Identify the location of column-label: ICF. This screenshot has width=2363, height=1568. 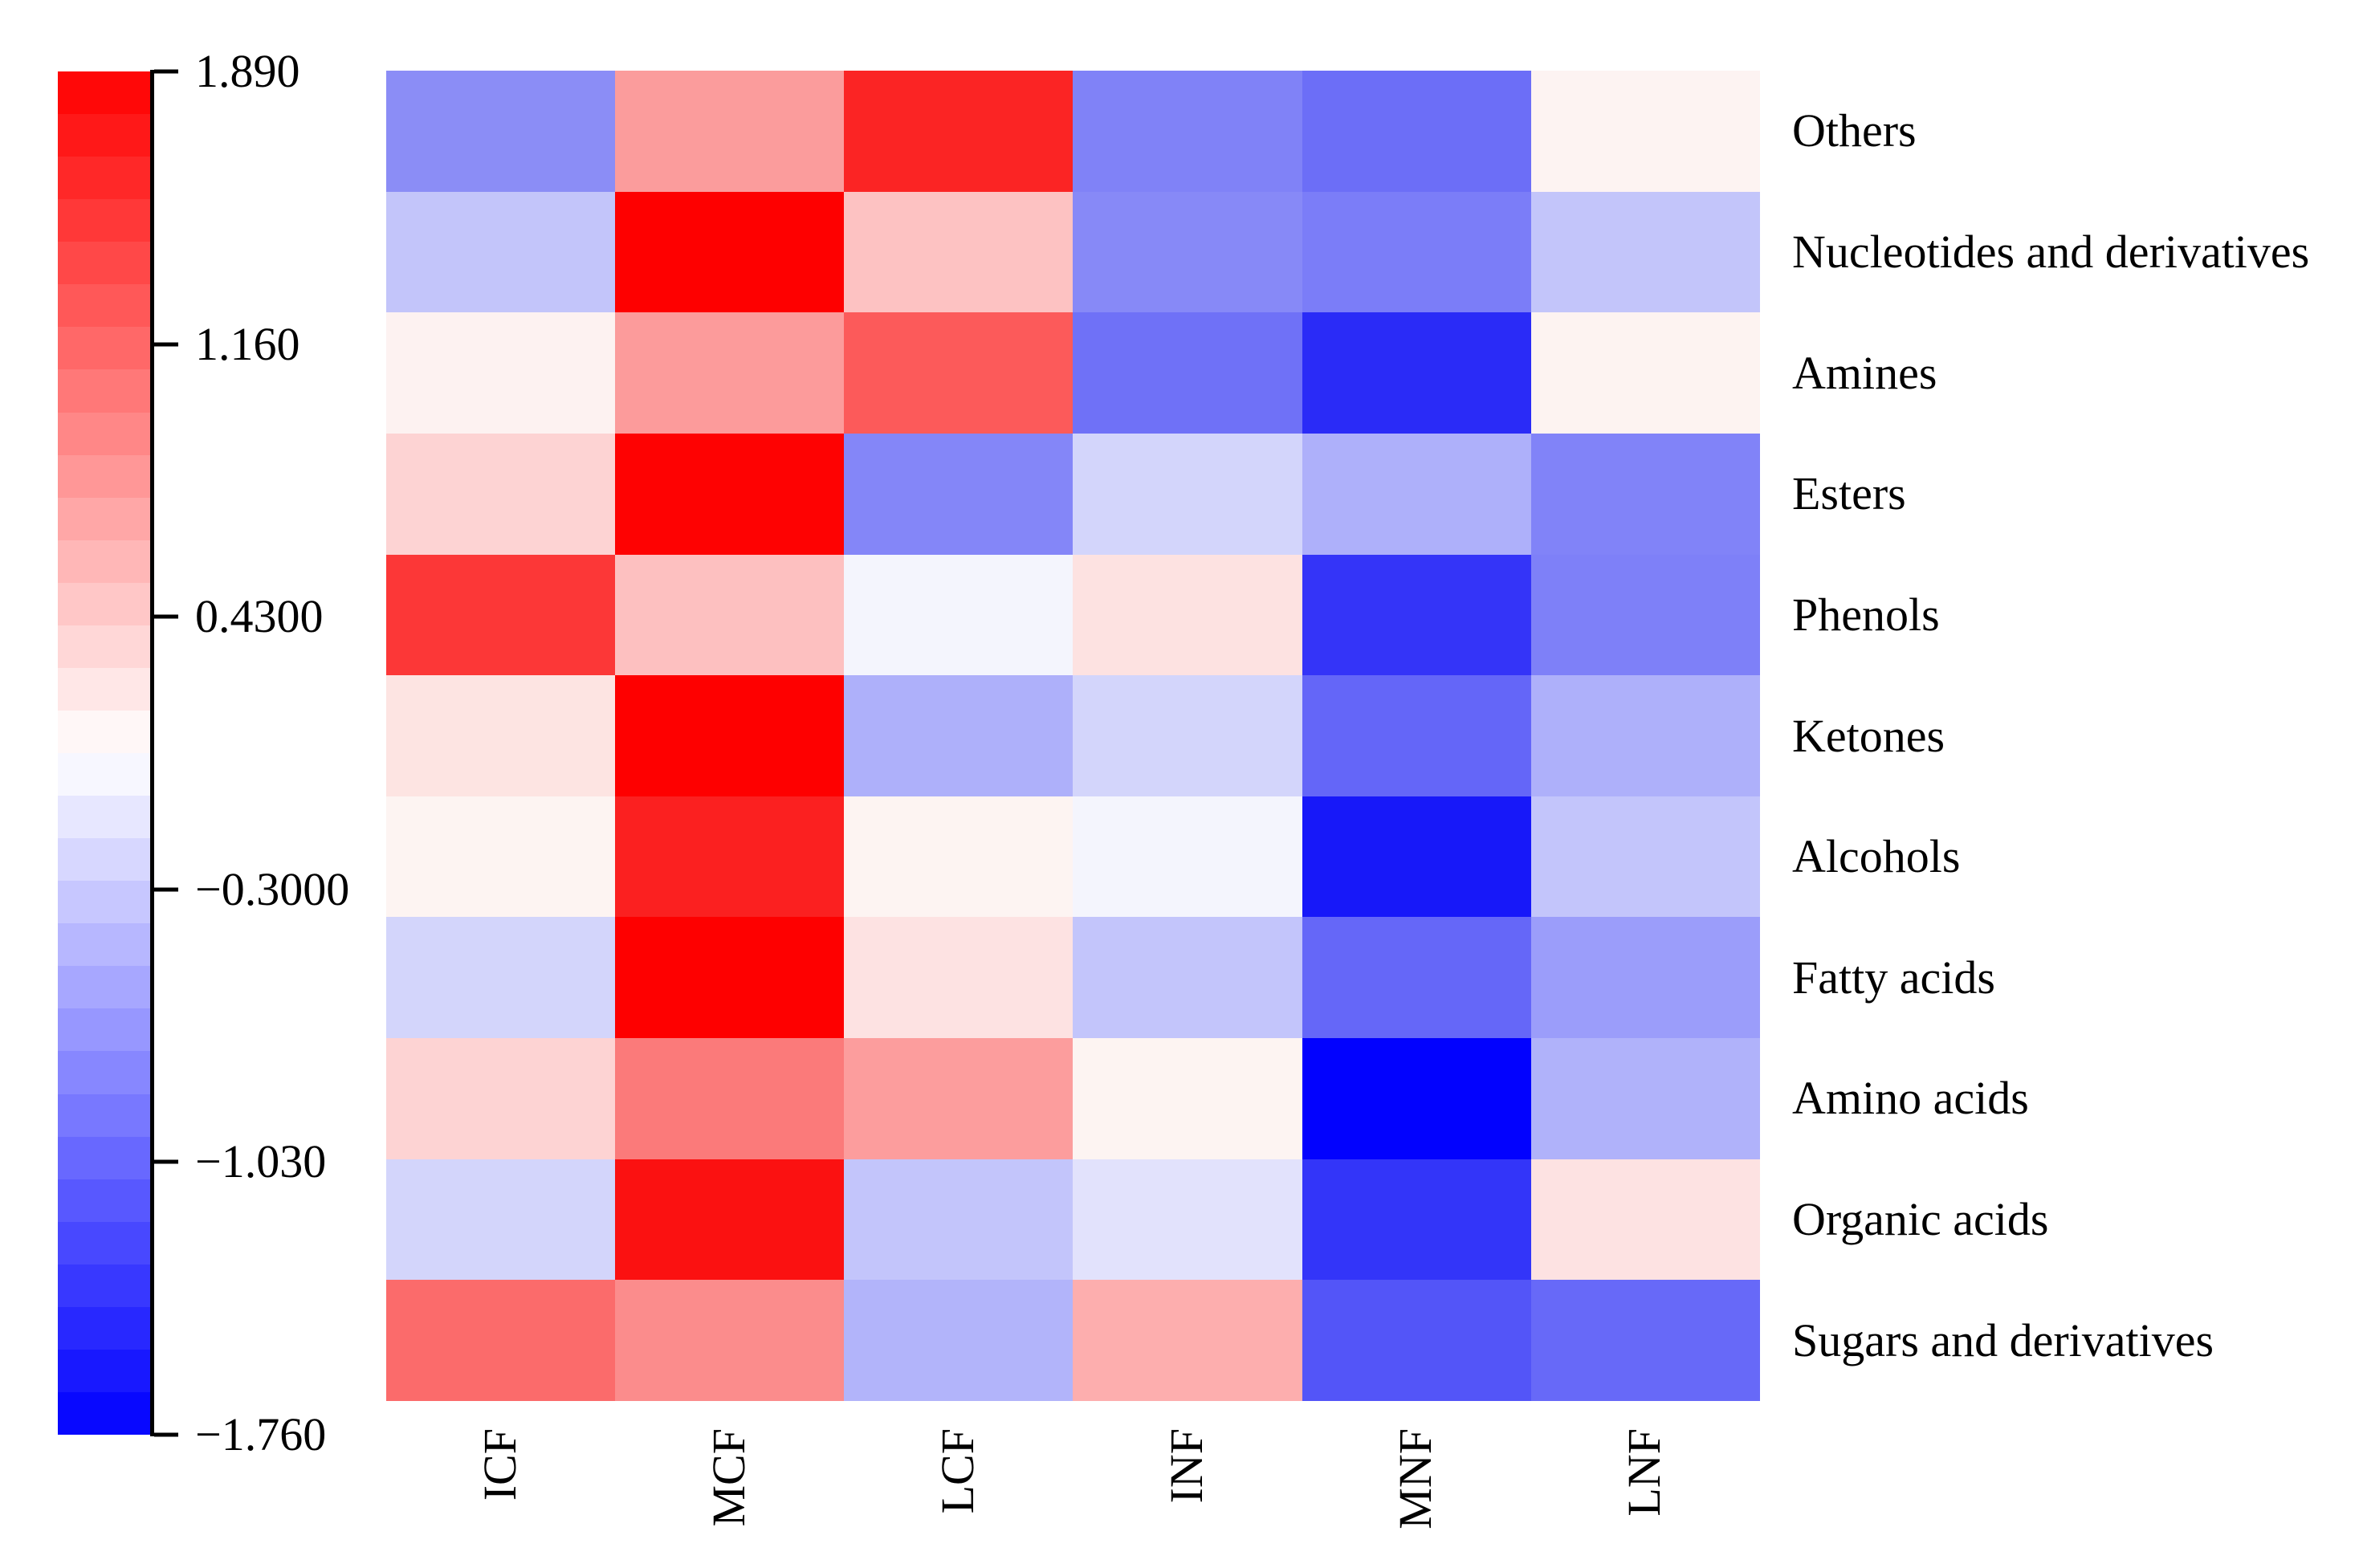
(499, 1464).